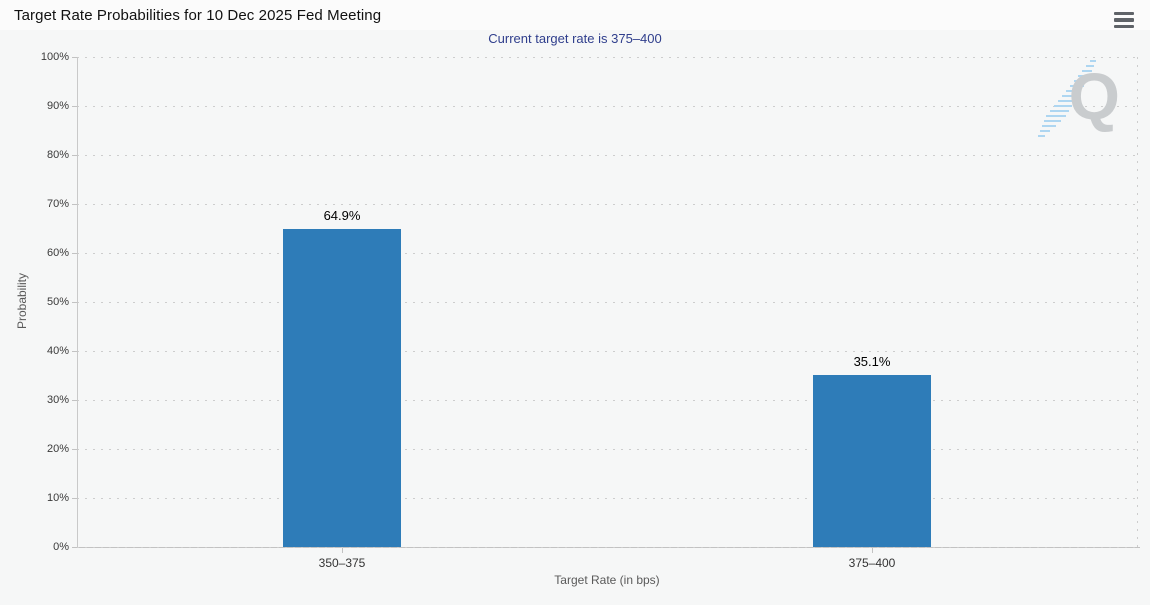 The height and width of the screenshot is (605, 1150). Describe the element at coordinates (57, 449) in the screenshot. I see `y-tick-label: 20%` at that location.